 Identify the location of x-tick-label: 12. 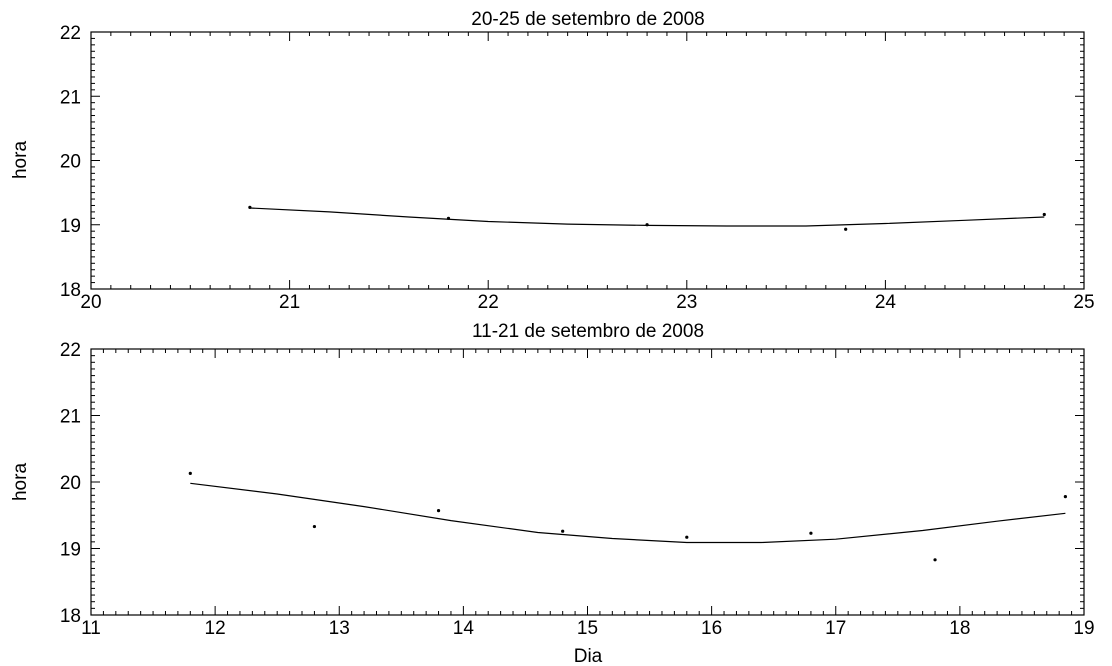
(215, 628).